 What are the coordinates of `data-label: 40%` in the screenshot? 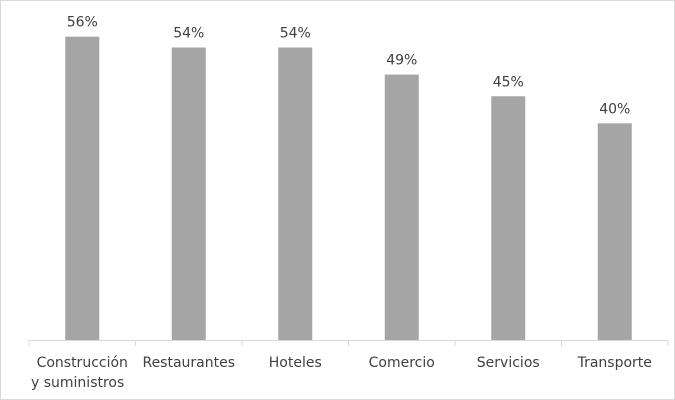 It's located at (614, 109).